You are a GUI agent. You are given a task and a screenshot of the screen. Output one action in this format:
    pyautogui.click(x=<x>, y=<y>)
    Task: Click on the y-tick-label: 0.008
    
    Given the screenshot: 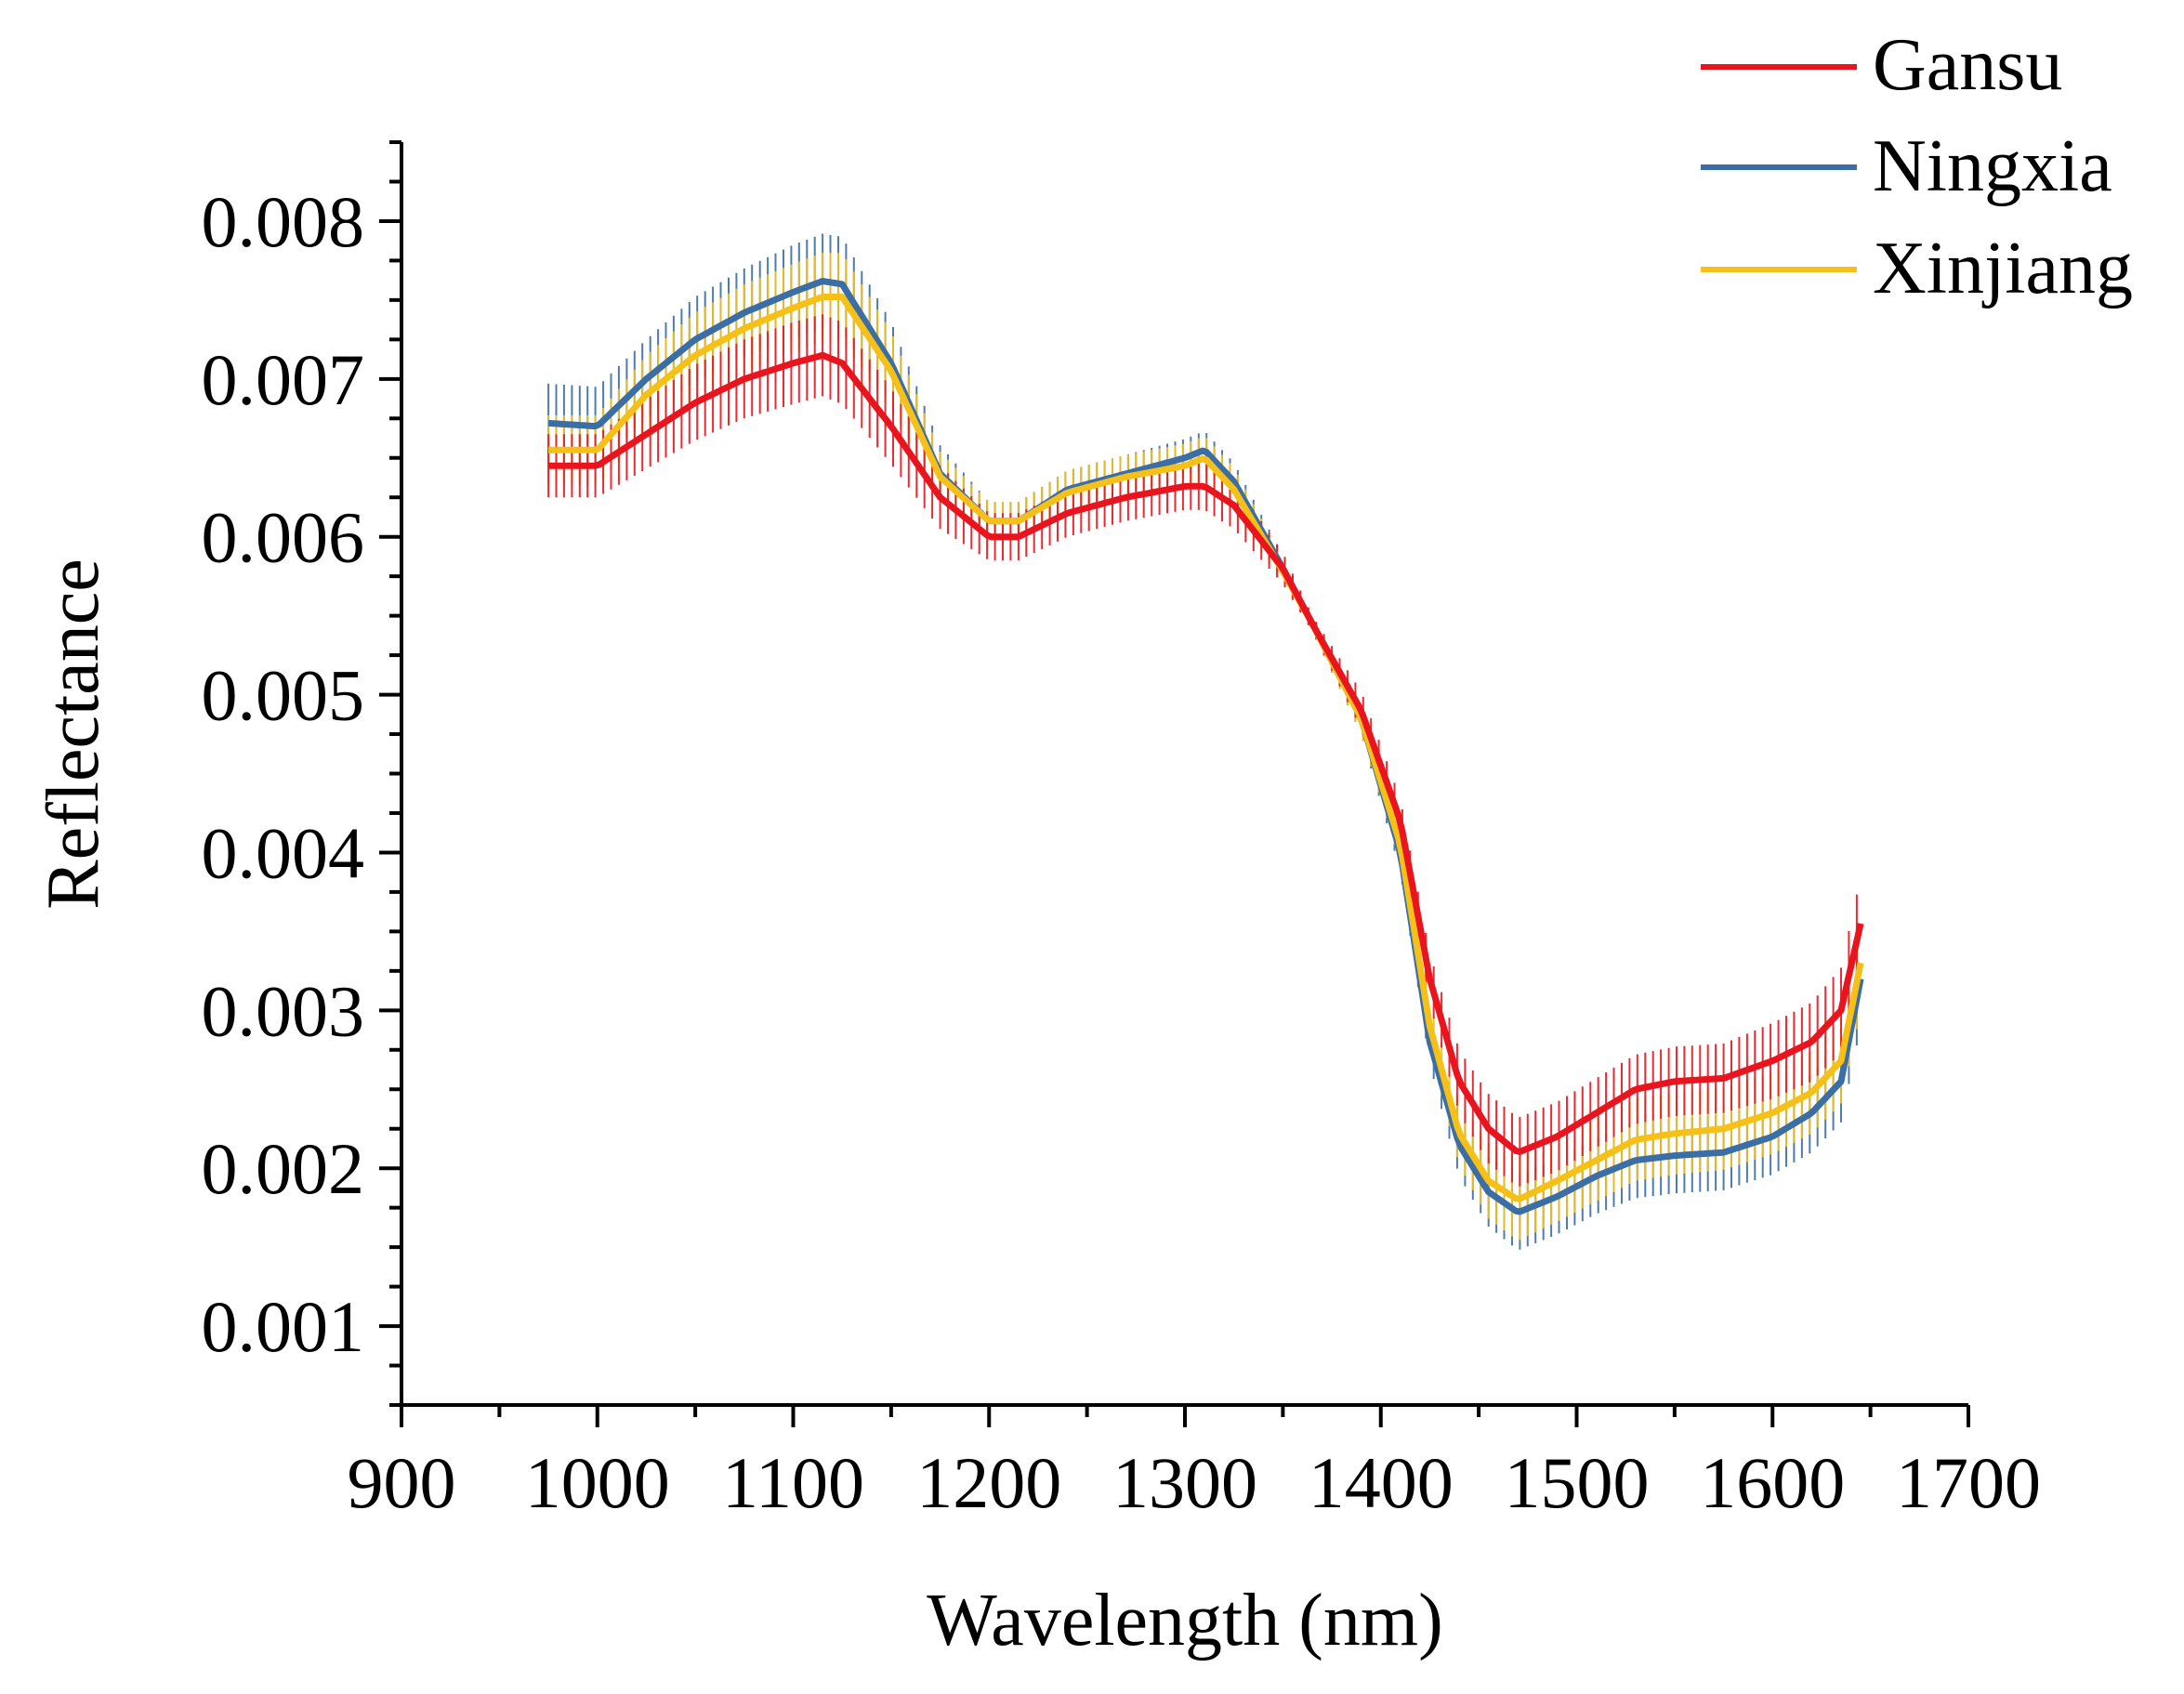 What is the action you would take?
    pyautogui.click(x=283, y=221)
    